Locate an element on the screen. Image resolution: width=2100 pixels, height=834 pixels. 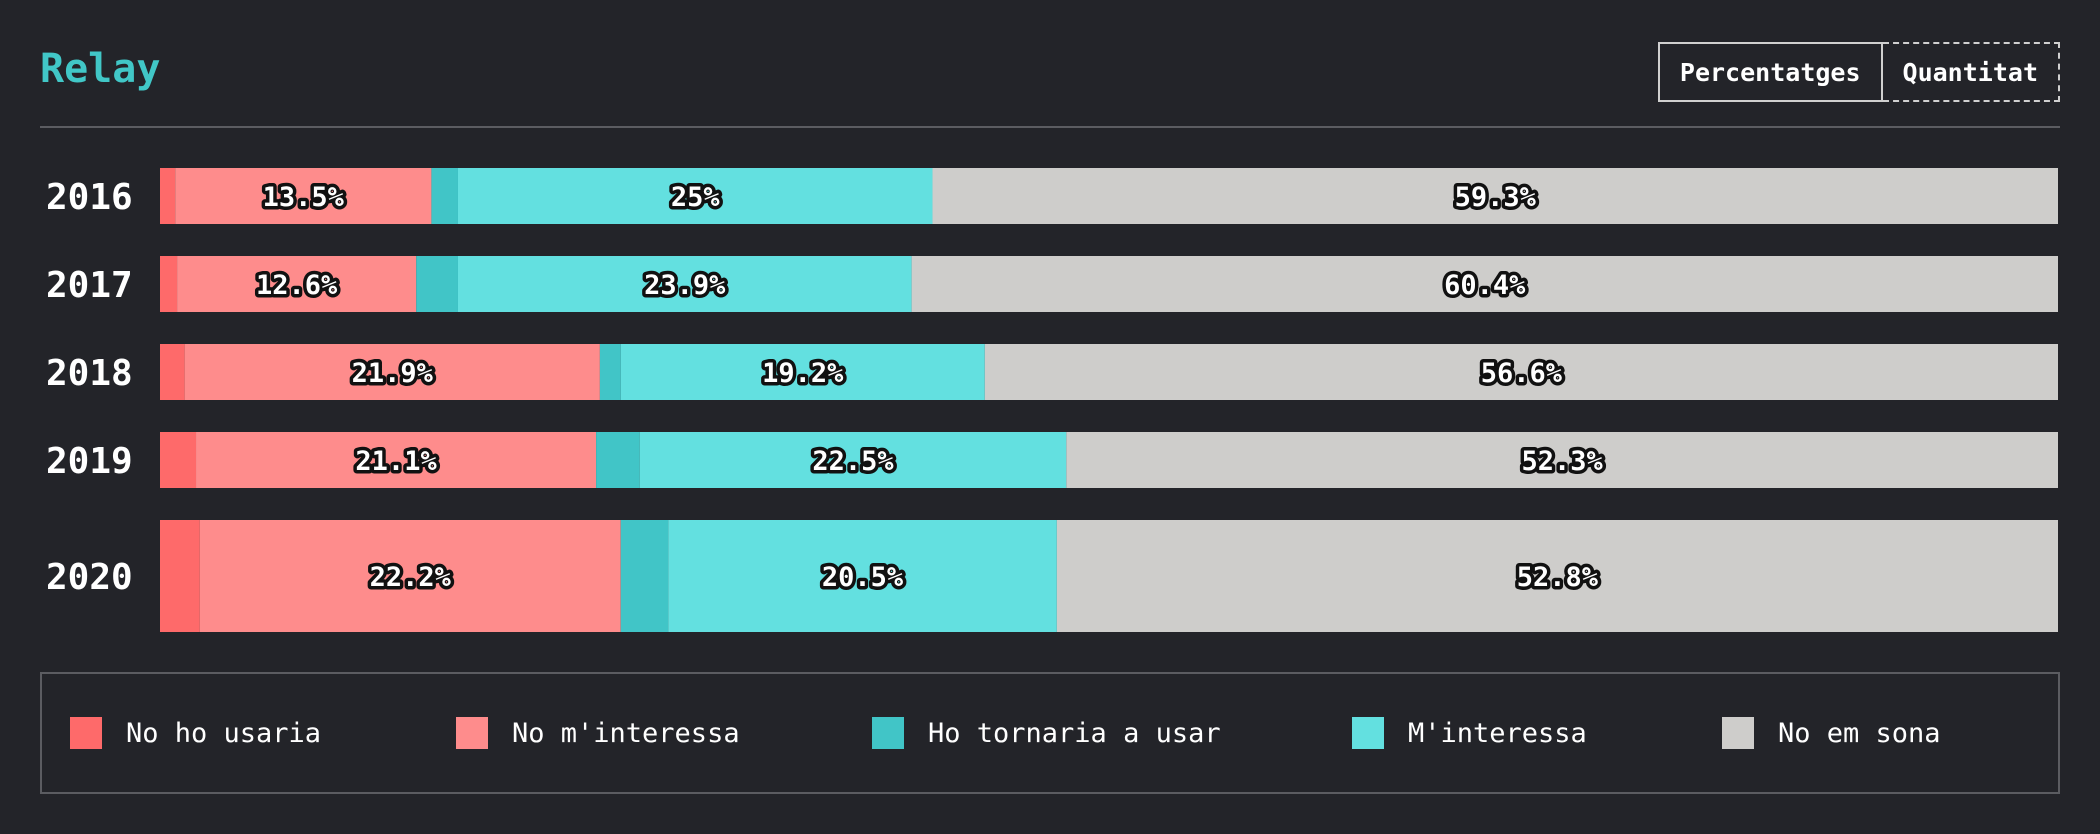
data-label-2017-m-interessa: 23.9% is located at coordinates (685, 285).